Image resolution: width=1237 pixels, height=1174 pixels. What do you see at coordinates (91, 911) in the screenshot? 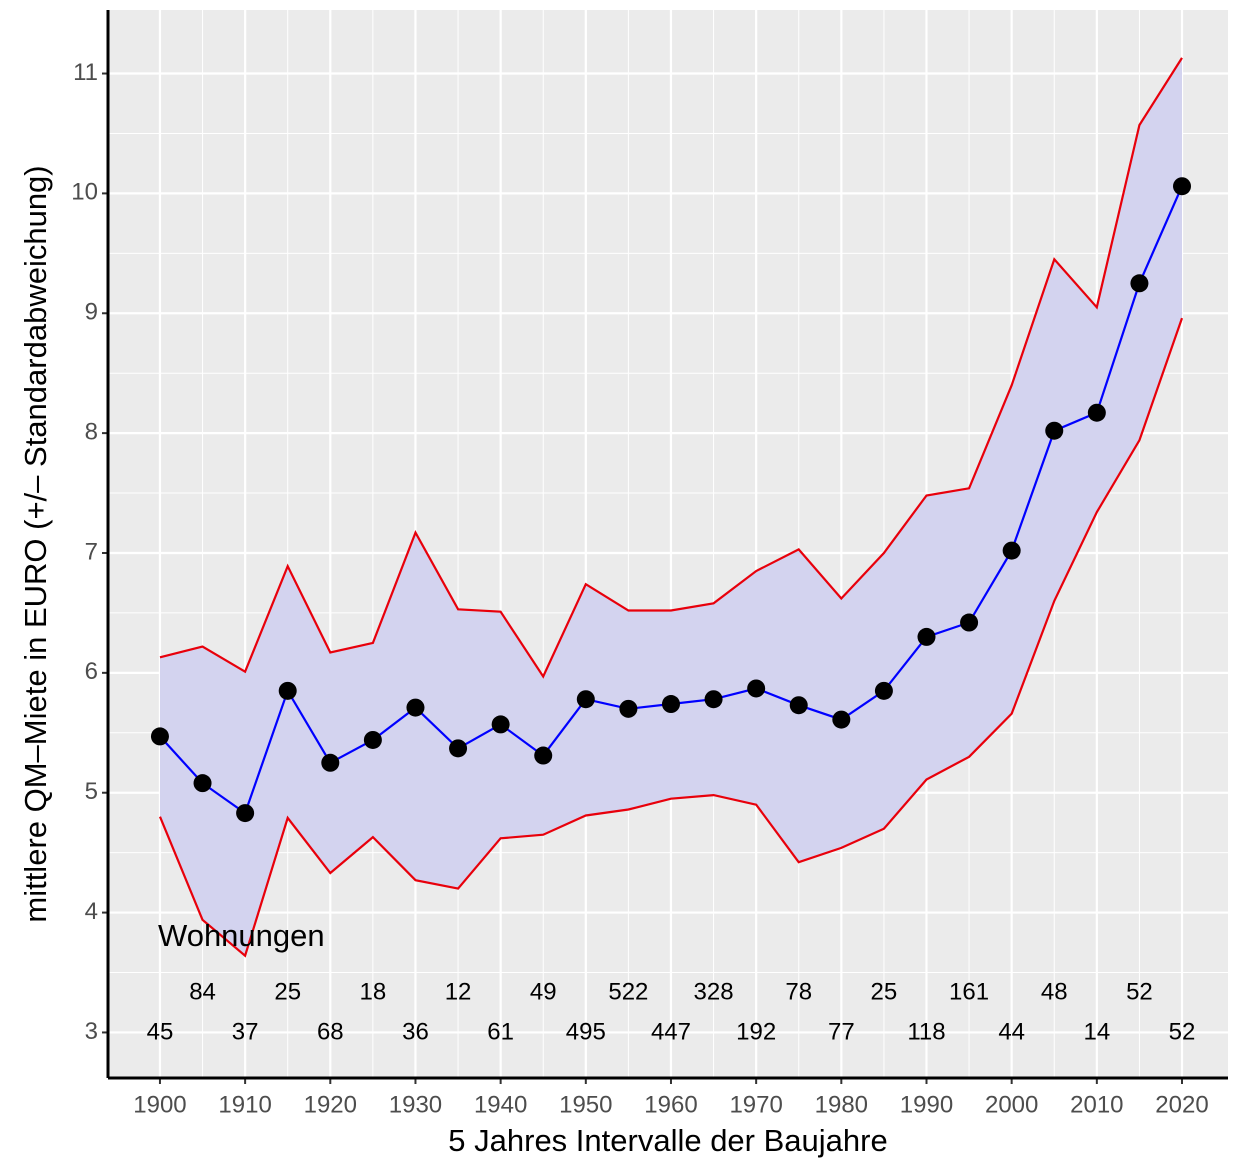
I see `y-tick-label: 4` at bounding box center [91, 911].